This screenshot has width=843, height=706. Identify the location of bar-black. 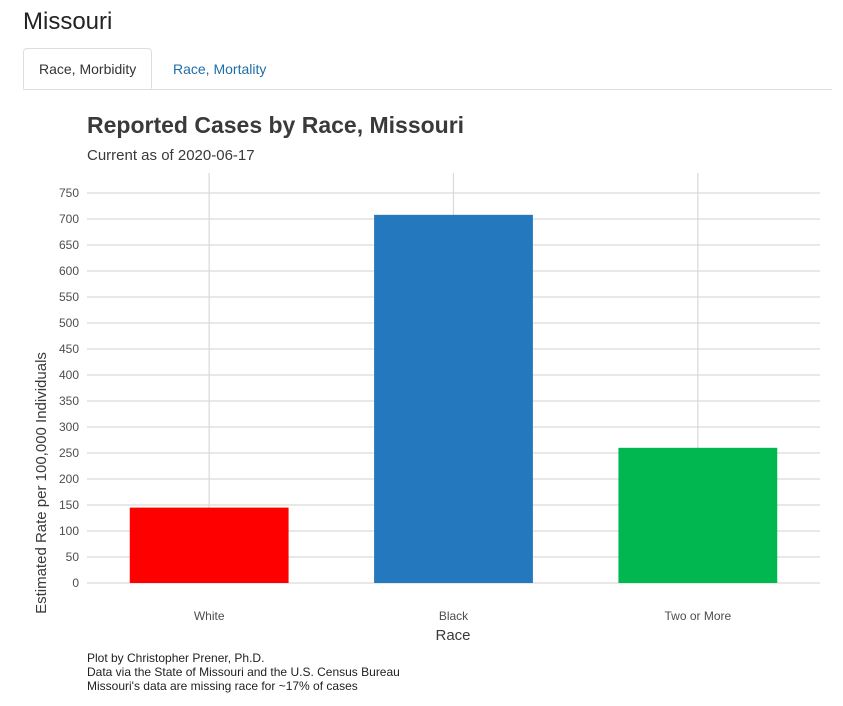
(453, 398).